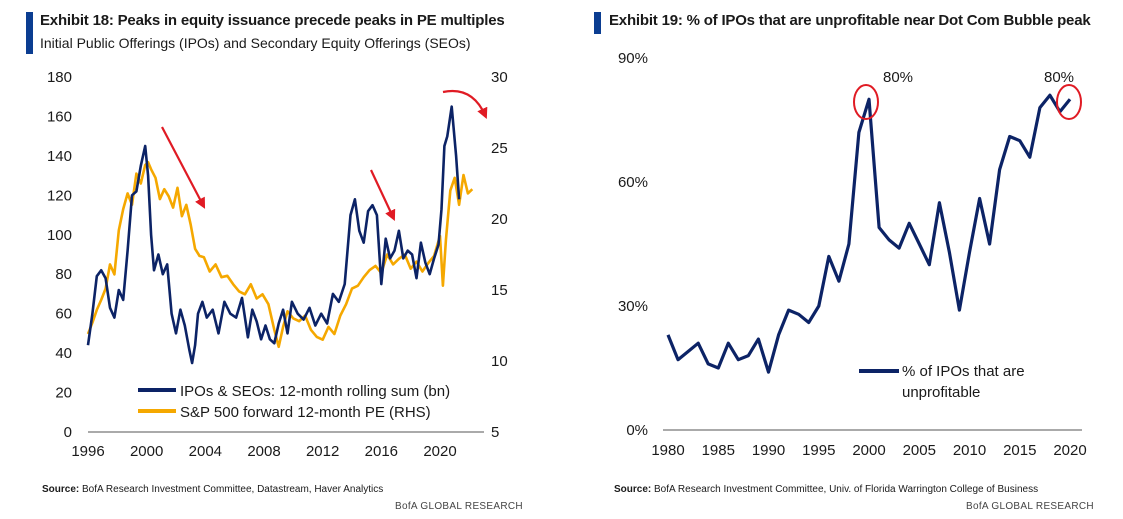  I want to click on y-tick-label: 140, so click(59, 156).